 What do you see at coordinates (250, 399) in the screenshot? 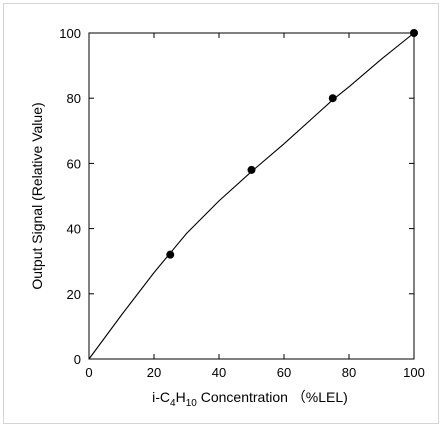
I see `x-axis-label: i-C4H10 Concentration （%LEL)` at bounding box center [250, 399].